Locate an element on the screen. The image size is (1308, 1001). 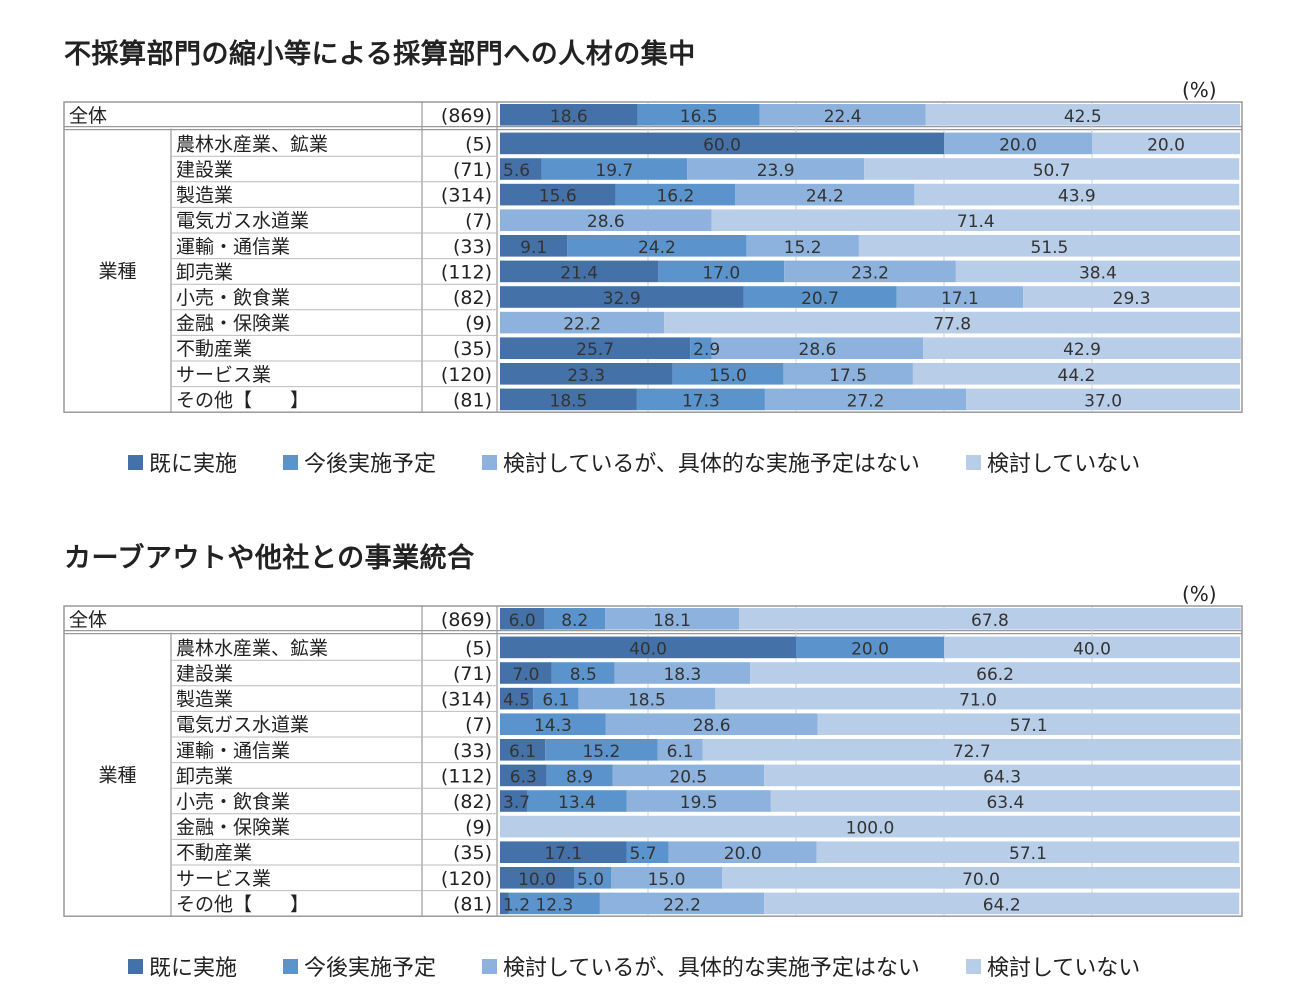
legend-item: 検討していない is located at coordinates (1052, 966).